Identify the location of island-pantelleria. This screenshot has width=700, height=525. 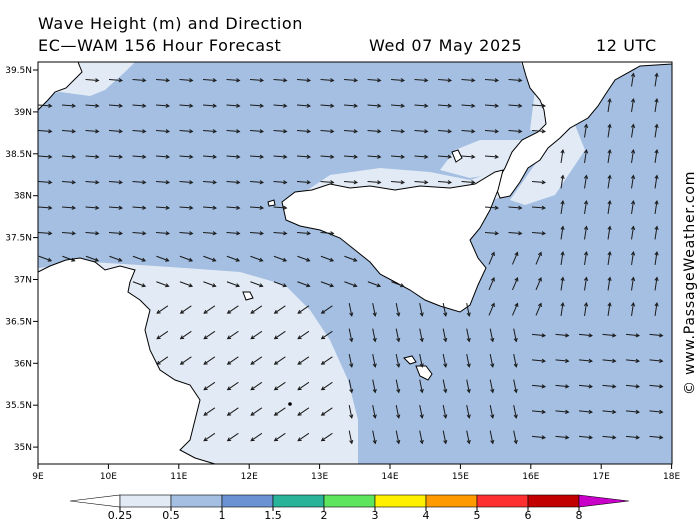
(248, 296).